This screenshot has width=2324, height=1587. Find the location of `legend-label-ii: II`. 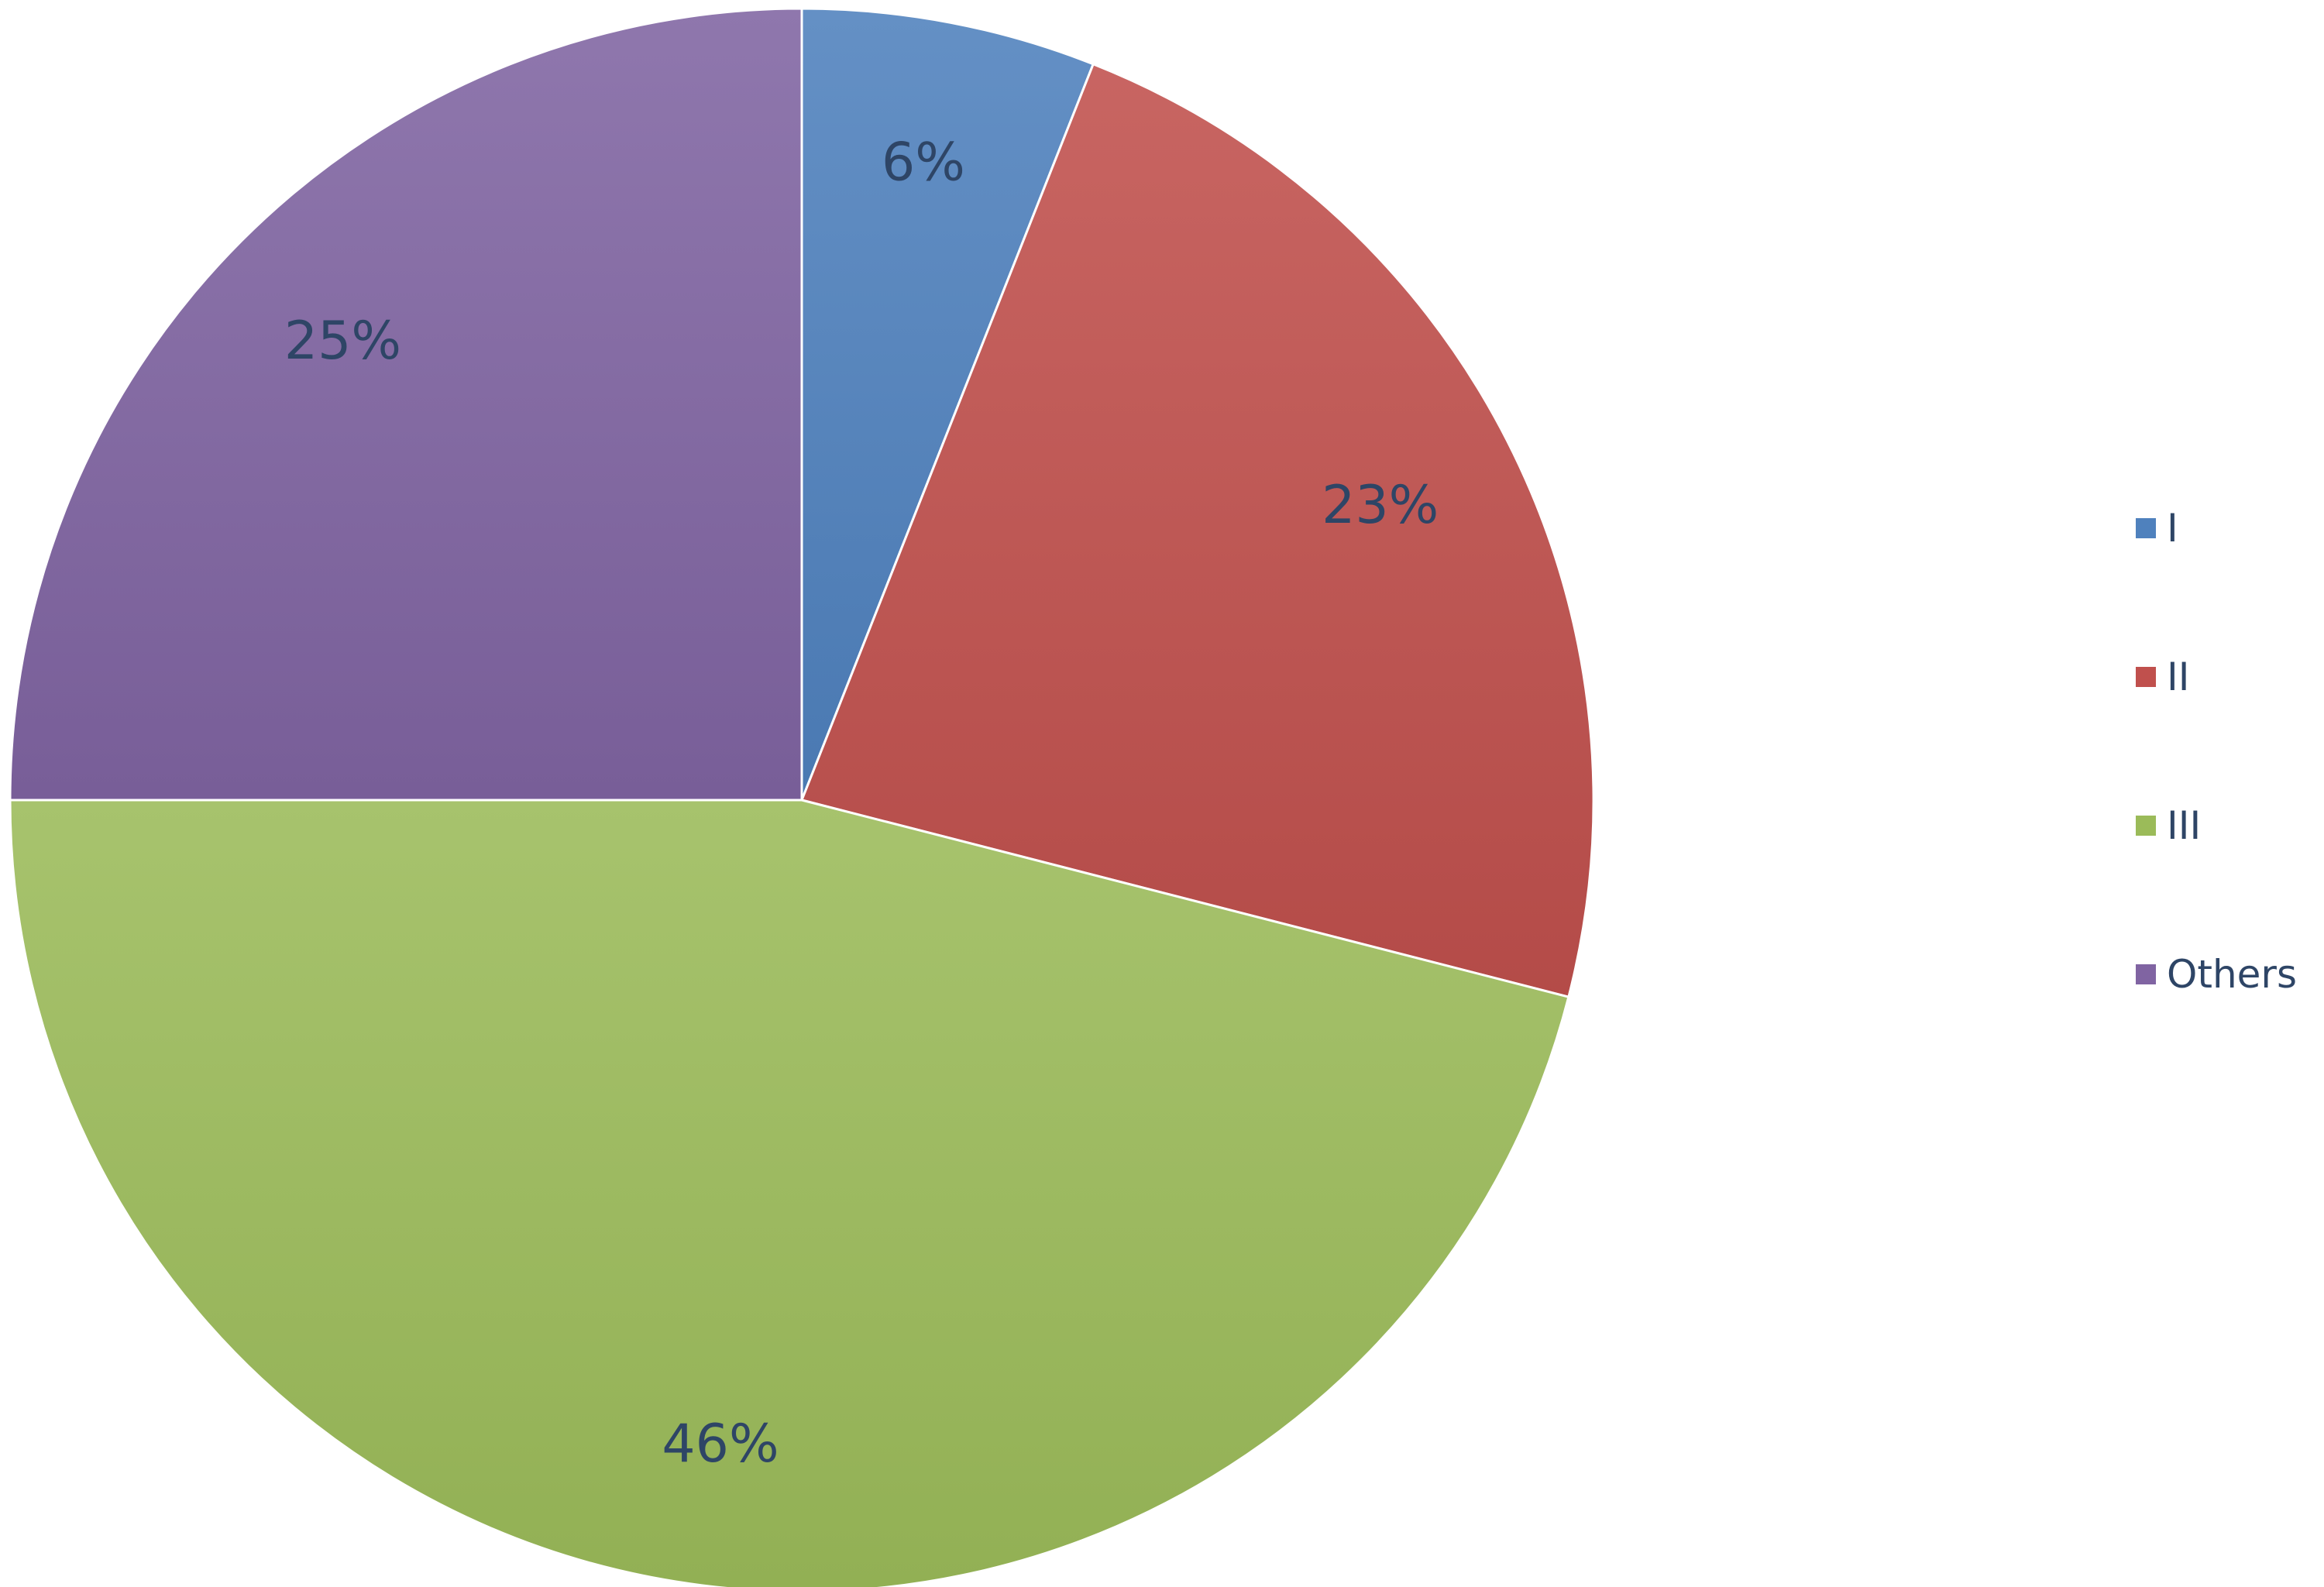

legend-label-ii: II is located at coordinates (2178, 676).